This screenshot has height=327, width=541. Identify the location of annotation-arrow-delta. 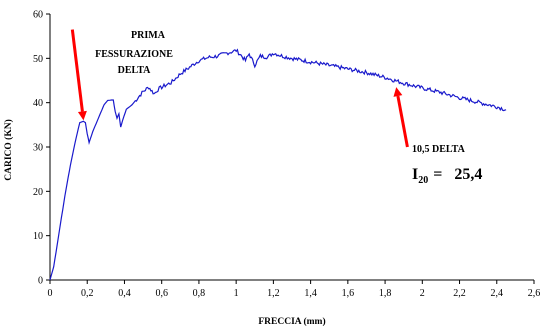
(402, 121).